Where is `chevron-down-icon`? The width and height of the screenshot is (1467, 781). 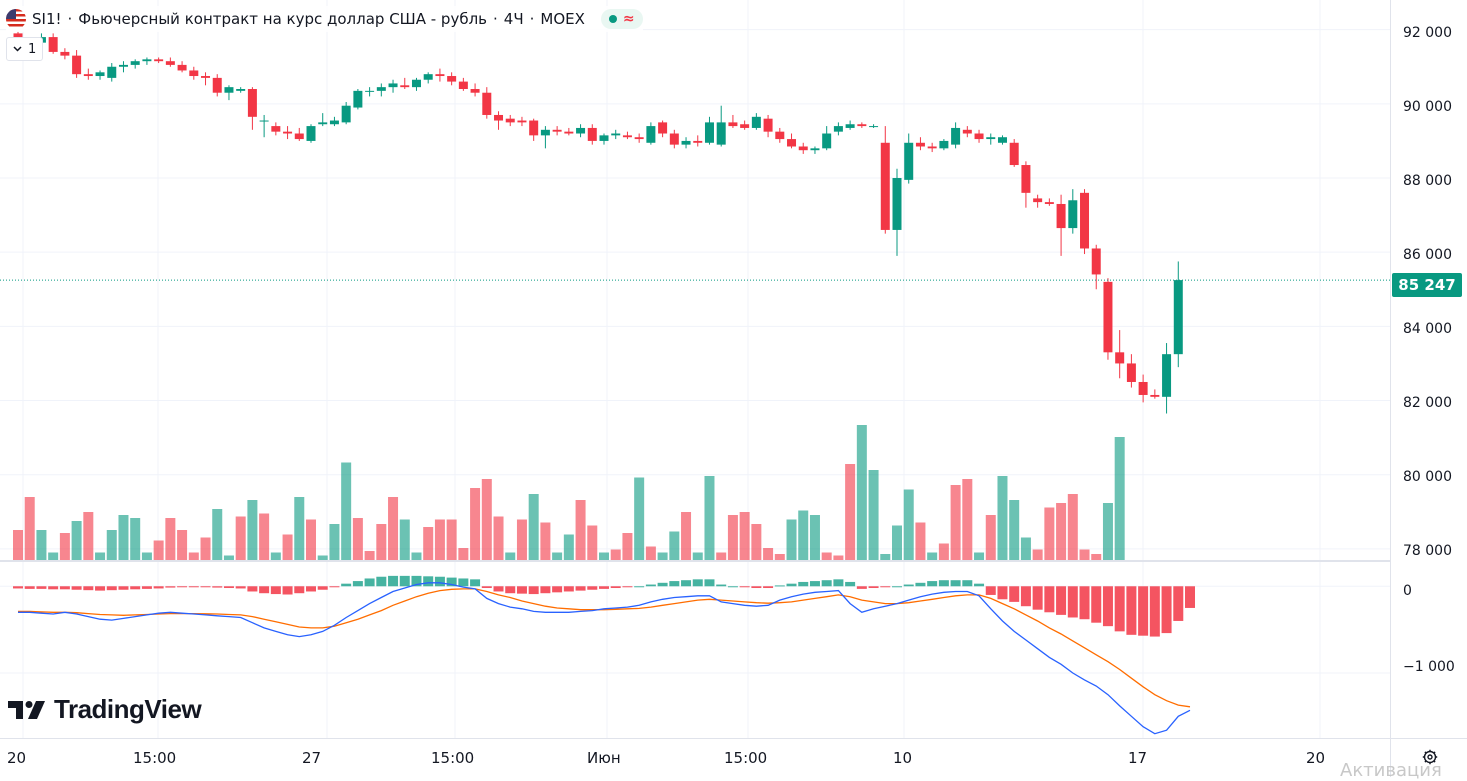
chevron-down-icon is located at coordinates (17, 49).